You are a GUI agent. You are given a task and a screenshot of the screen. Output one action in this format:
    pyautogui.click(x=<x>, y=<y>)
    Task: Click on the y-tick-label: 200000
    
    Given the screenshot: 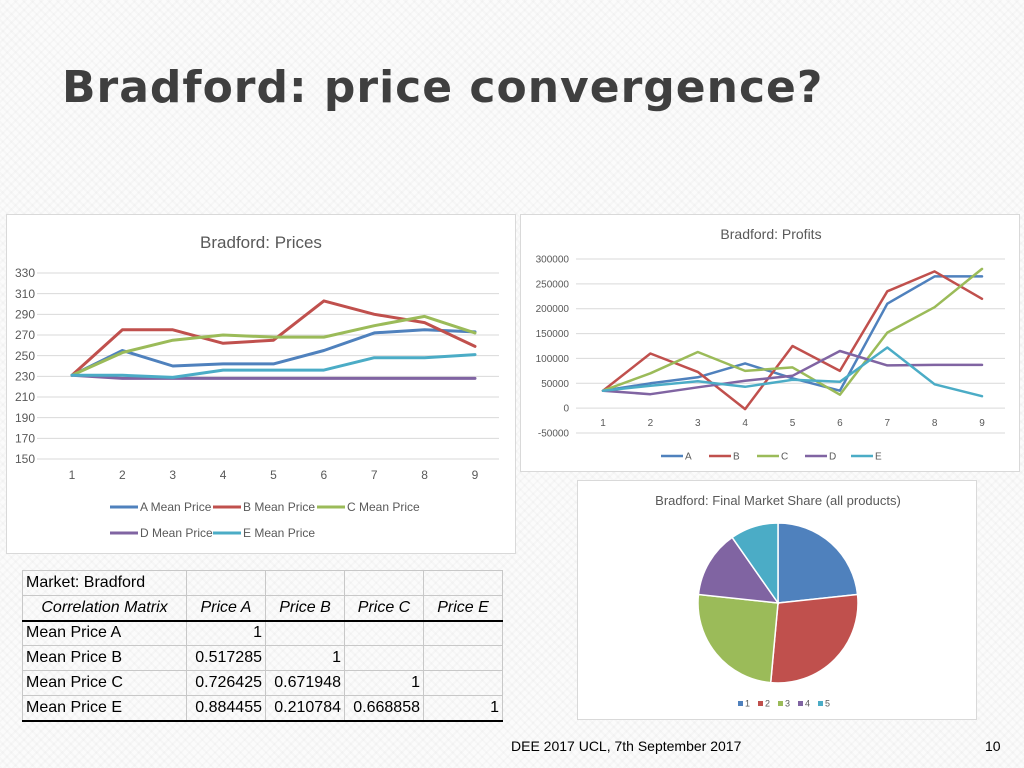 What is the action you would take?
    pyautogui.click(x=553, y=309)
    